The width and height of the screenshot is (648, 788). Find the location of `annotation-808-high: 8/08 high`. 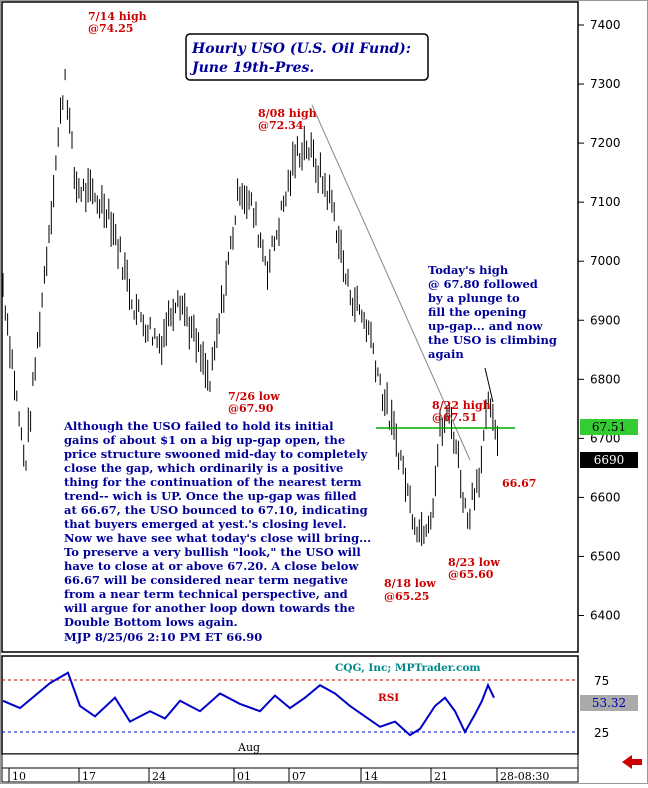

annotation-808-high: 8/08 high is located at coordinates (287, 113).